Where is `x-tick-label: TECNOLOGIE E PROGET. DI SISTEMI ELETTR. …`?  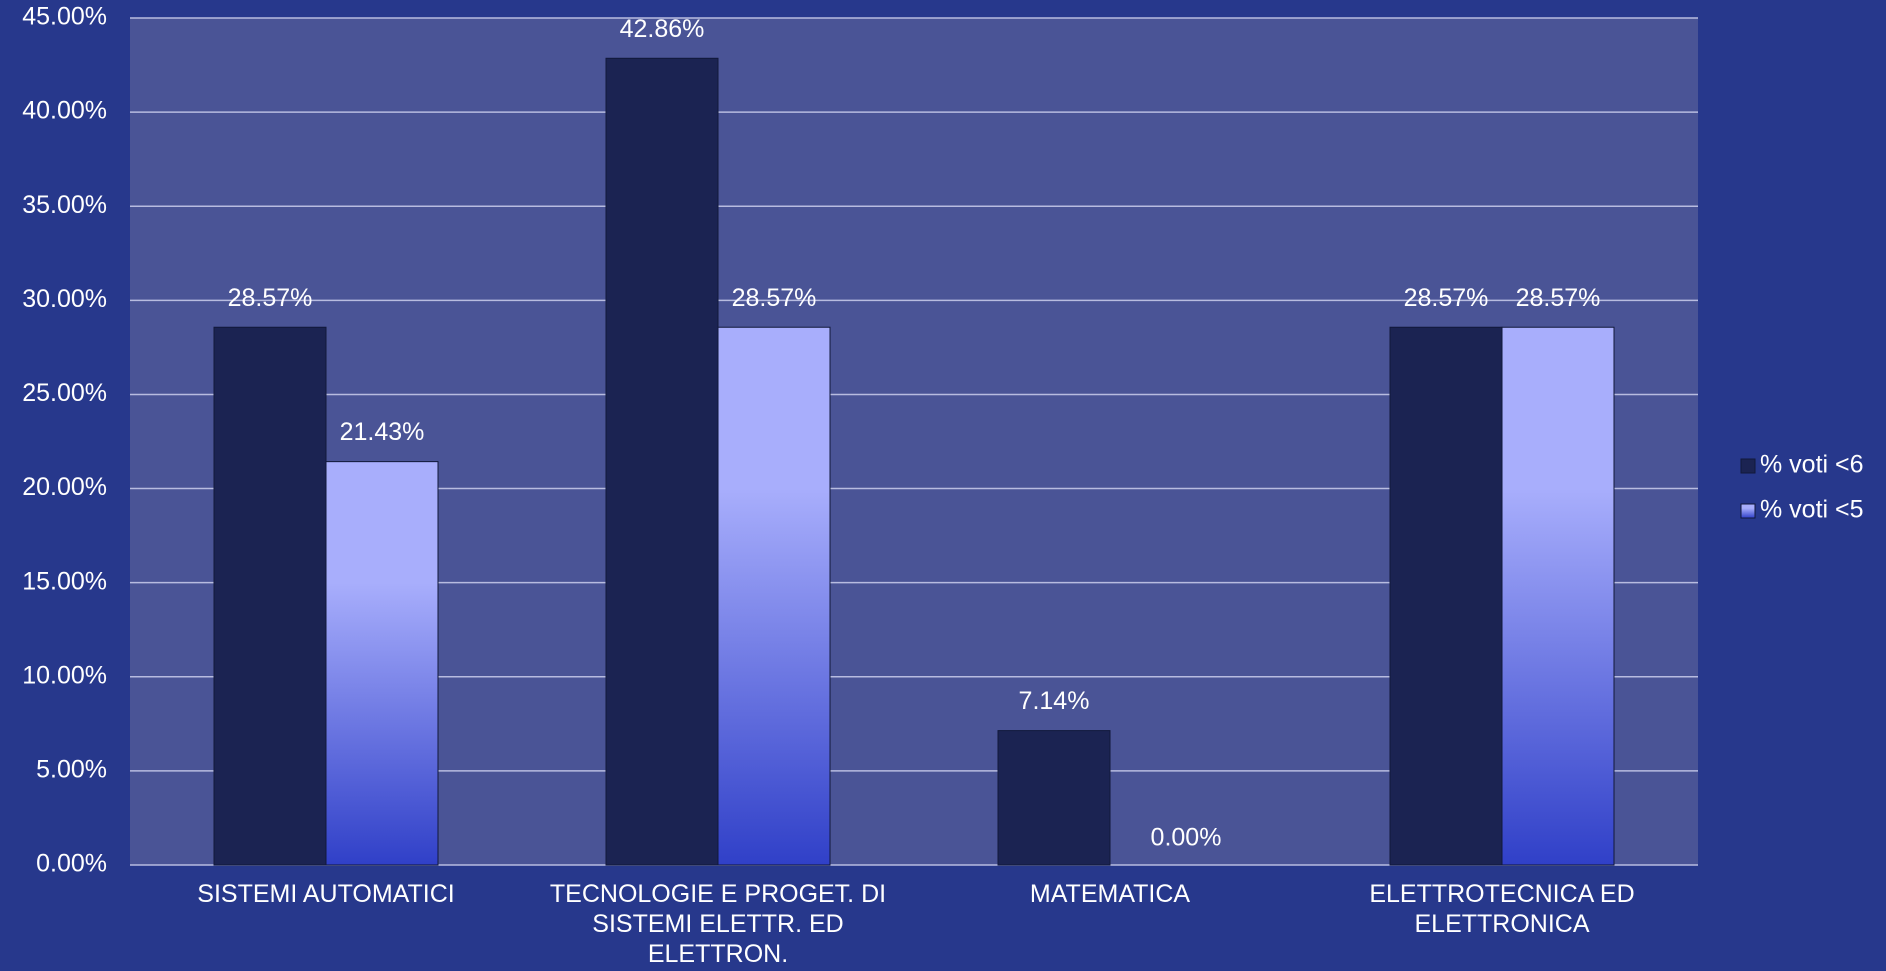
x-tick-label: TECNOLOGIE E PROGET. DI SISTEMI ELETTR. … is located at coordinates (718, 924).